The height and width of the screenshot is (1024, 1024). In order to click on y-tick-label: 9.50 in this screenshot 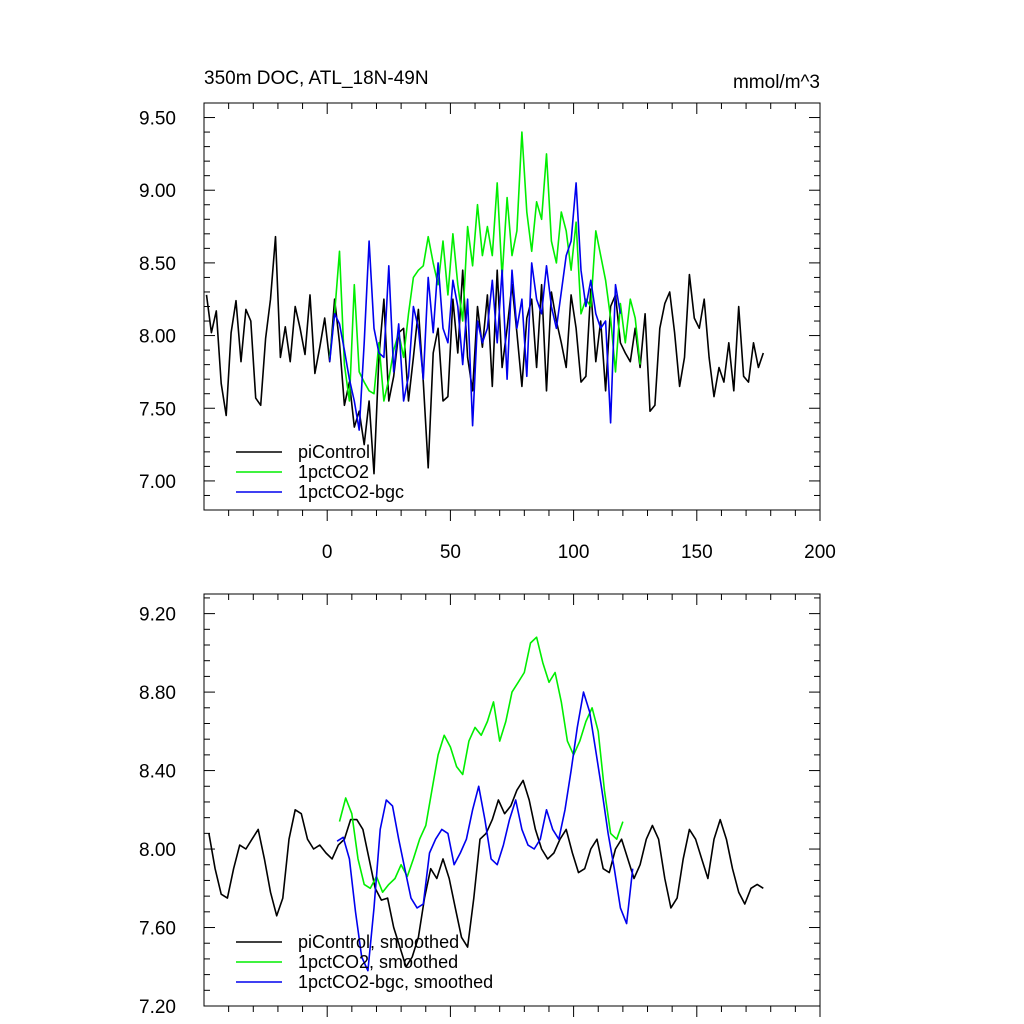, I will do `click(157, 119)`.